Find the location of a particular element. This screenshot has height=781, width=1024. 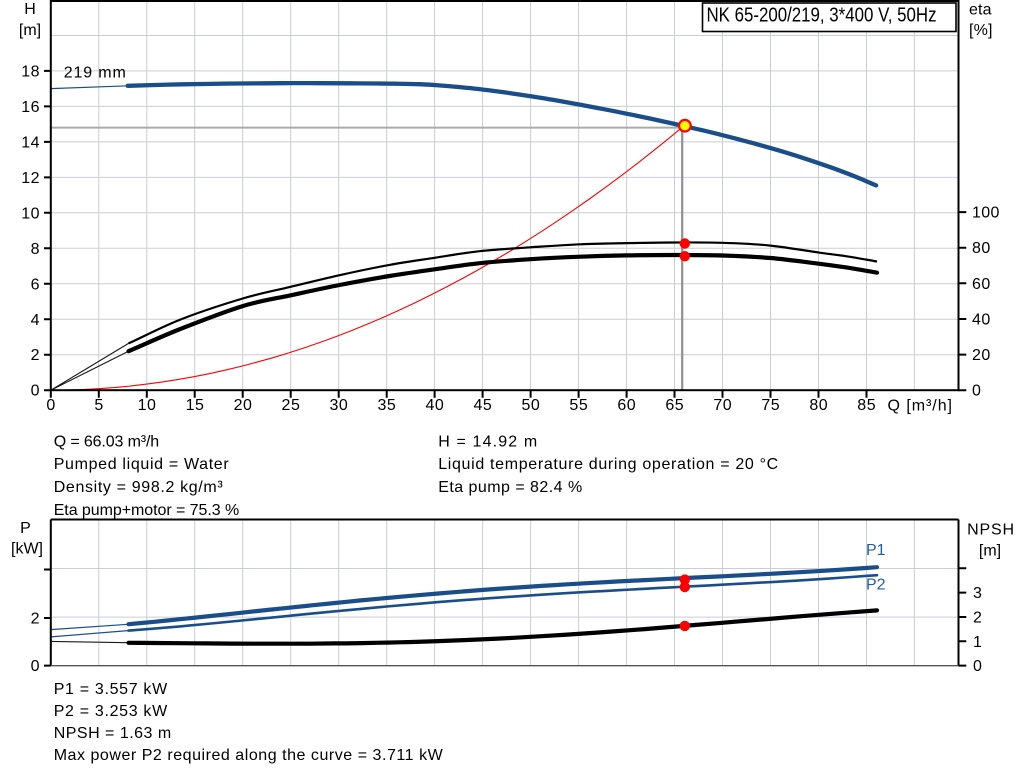

svg-text: Pumped liquid = Water is located at coordinates (142, 464).